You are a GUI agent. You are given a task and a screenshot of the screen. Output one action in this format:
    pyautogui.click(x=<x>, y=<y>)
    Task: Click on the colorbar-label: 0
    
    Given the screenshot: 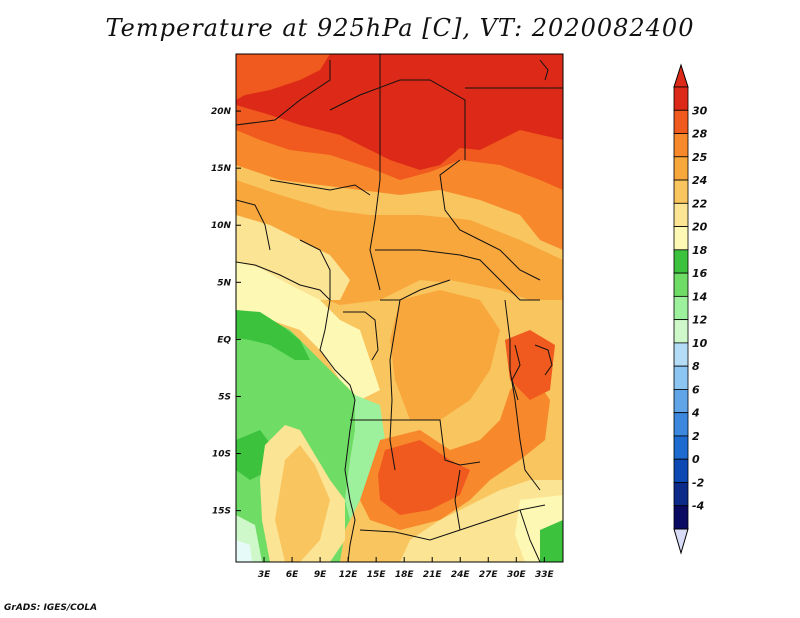 What is the action you would take?
    pyautogui.click(x=696, y=459)
    